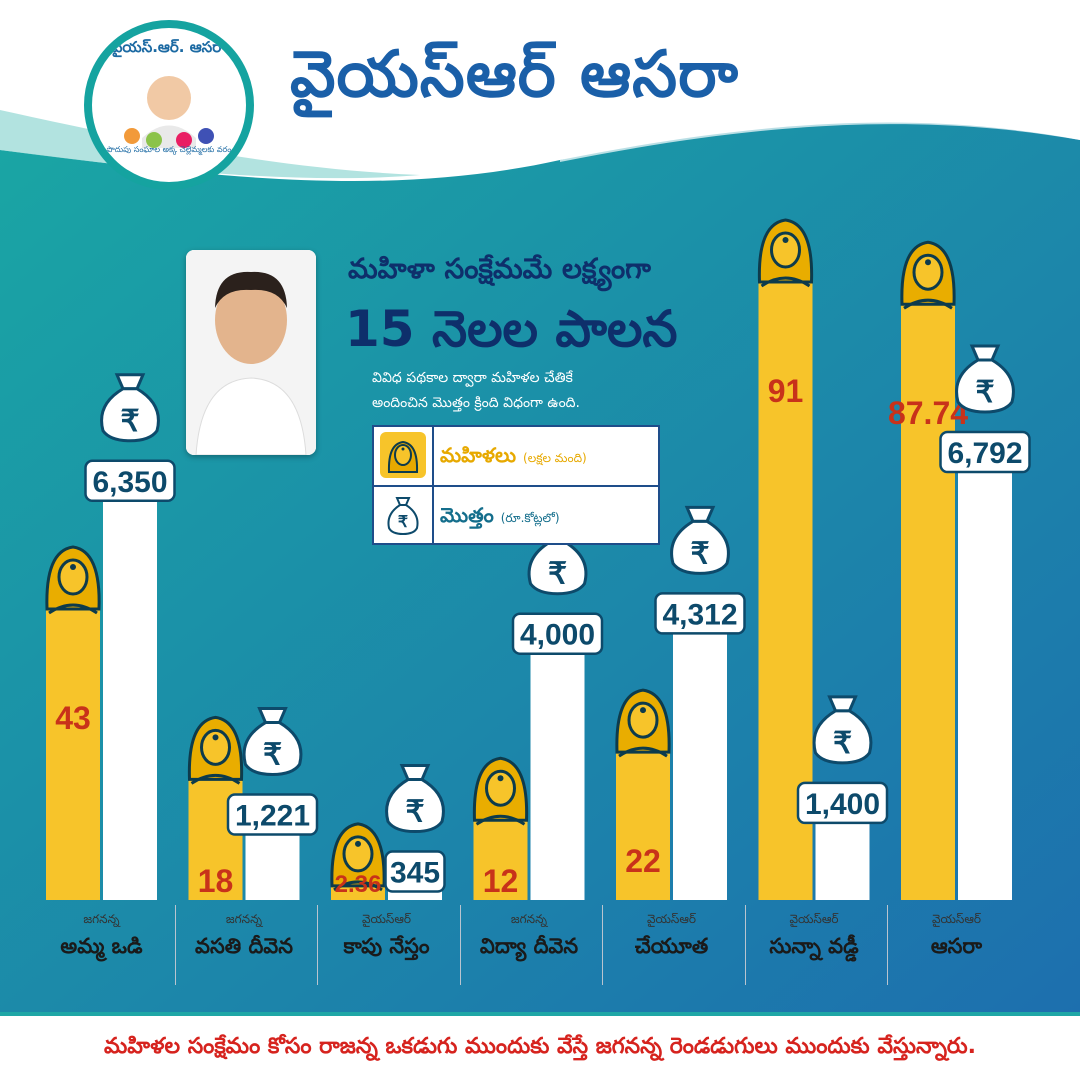 This screenshot has width=1080, height=1080. What do you see at coordinates (814, 946) in the screenshot?
I see `category-name-label: సున్నా వడ్డీ` at bounding box center [814, 946].